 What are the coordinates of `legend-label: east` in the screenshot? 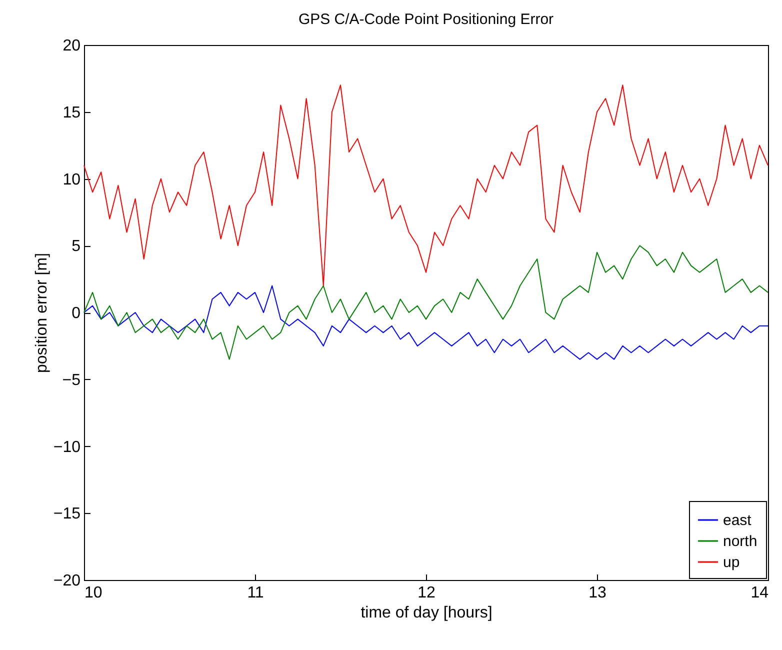 It's located at (737, 520).